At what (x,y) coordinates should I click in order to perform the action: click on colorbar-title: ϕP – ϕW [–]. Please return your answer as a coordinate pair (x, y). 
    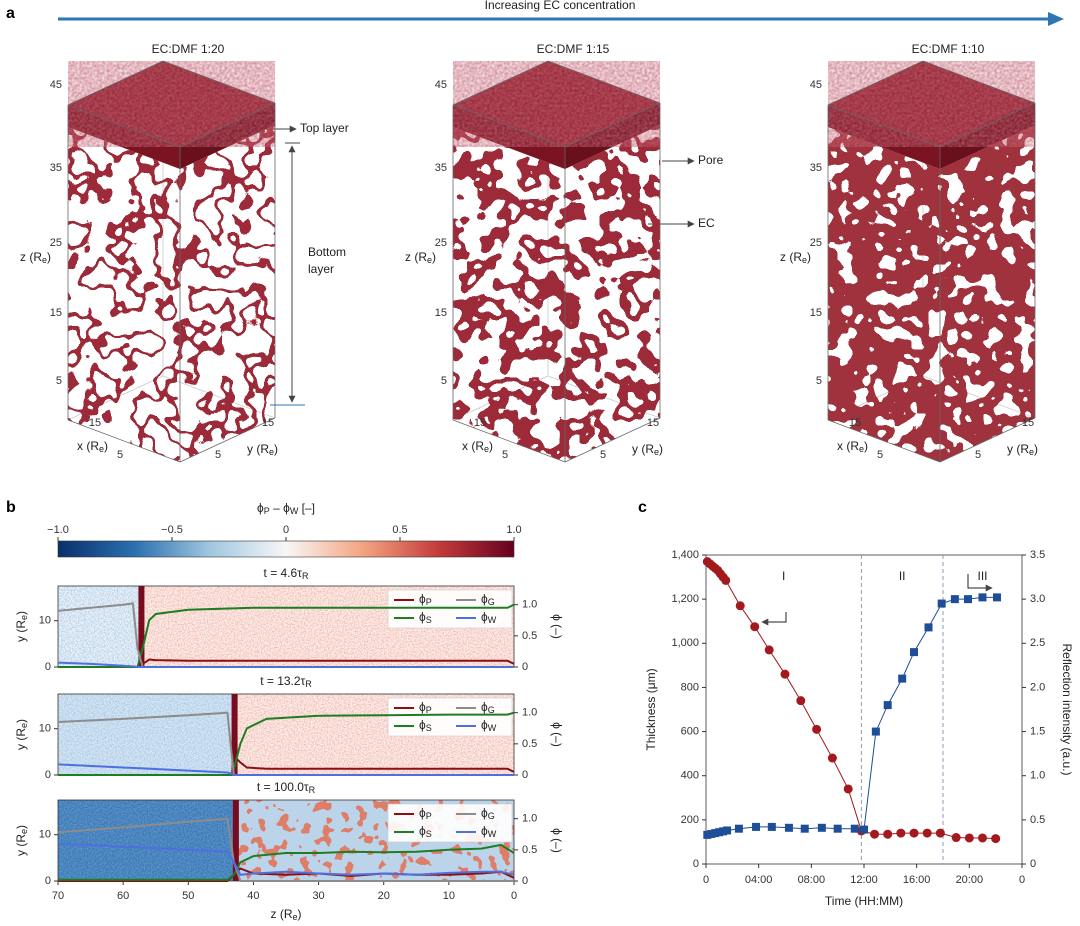
    Looking at the image, I should click on (286, 508).